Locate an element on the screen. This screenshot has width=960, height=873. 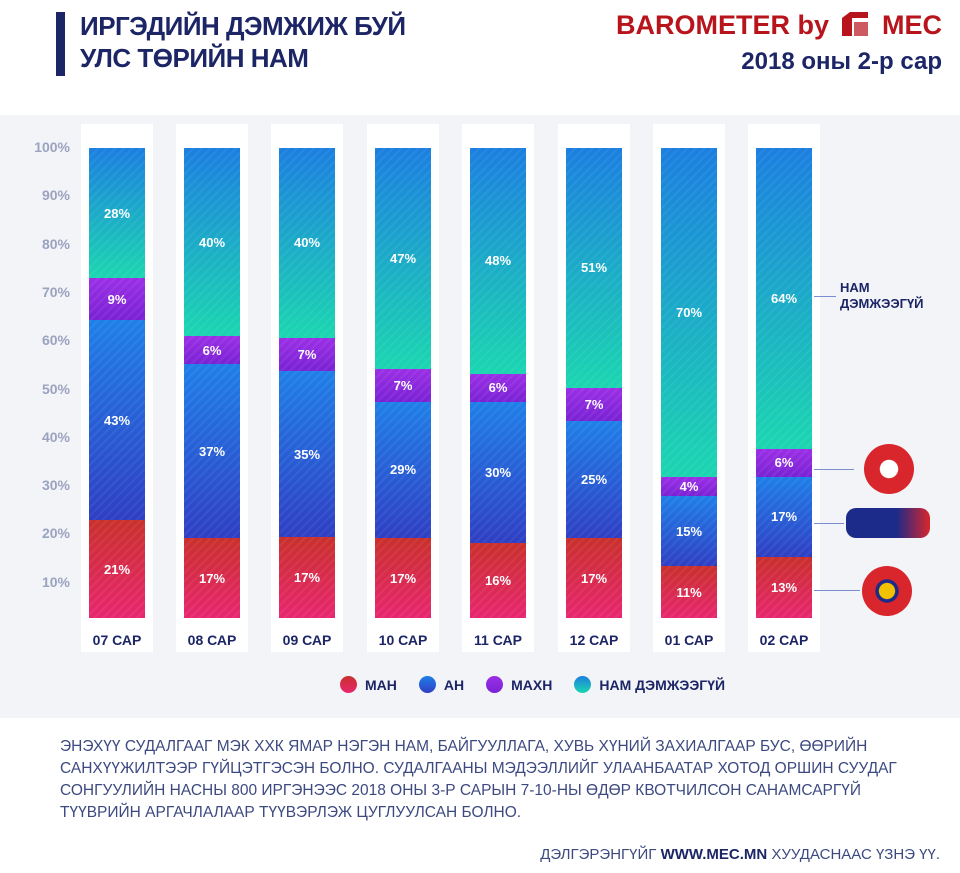
bar-segment: 64% is located at coordinates (784, 298).